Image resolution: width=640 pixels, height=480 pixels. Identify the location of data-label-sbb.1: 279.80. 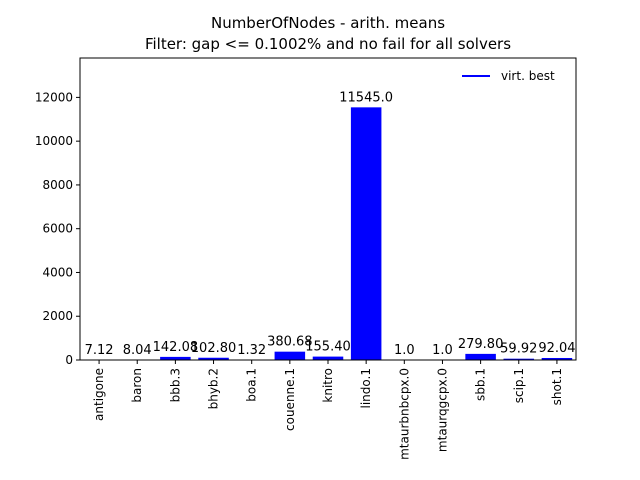
(481, 344).